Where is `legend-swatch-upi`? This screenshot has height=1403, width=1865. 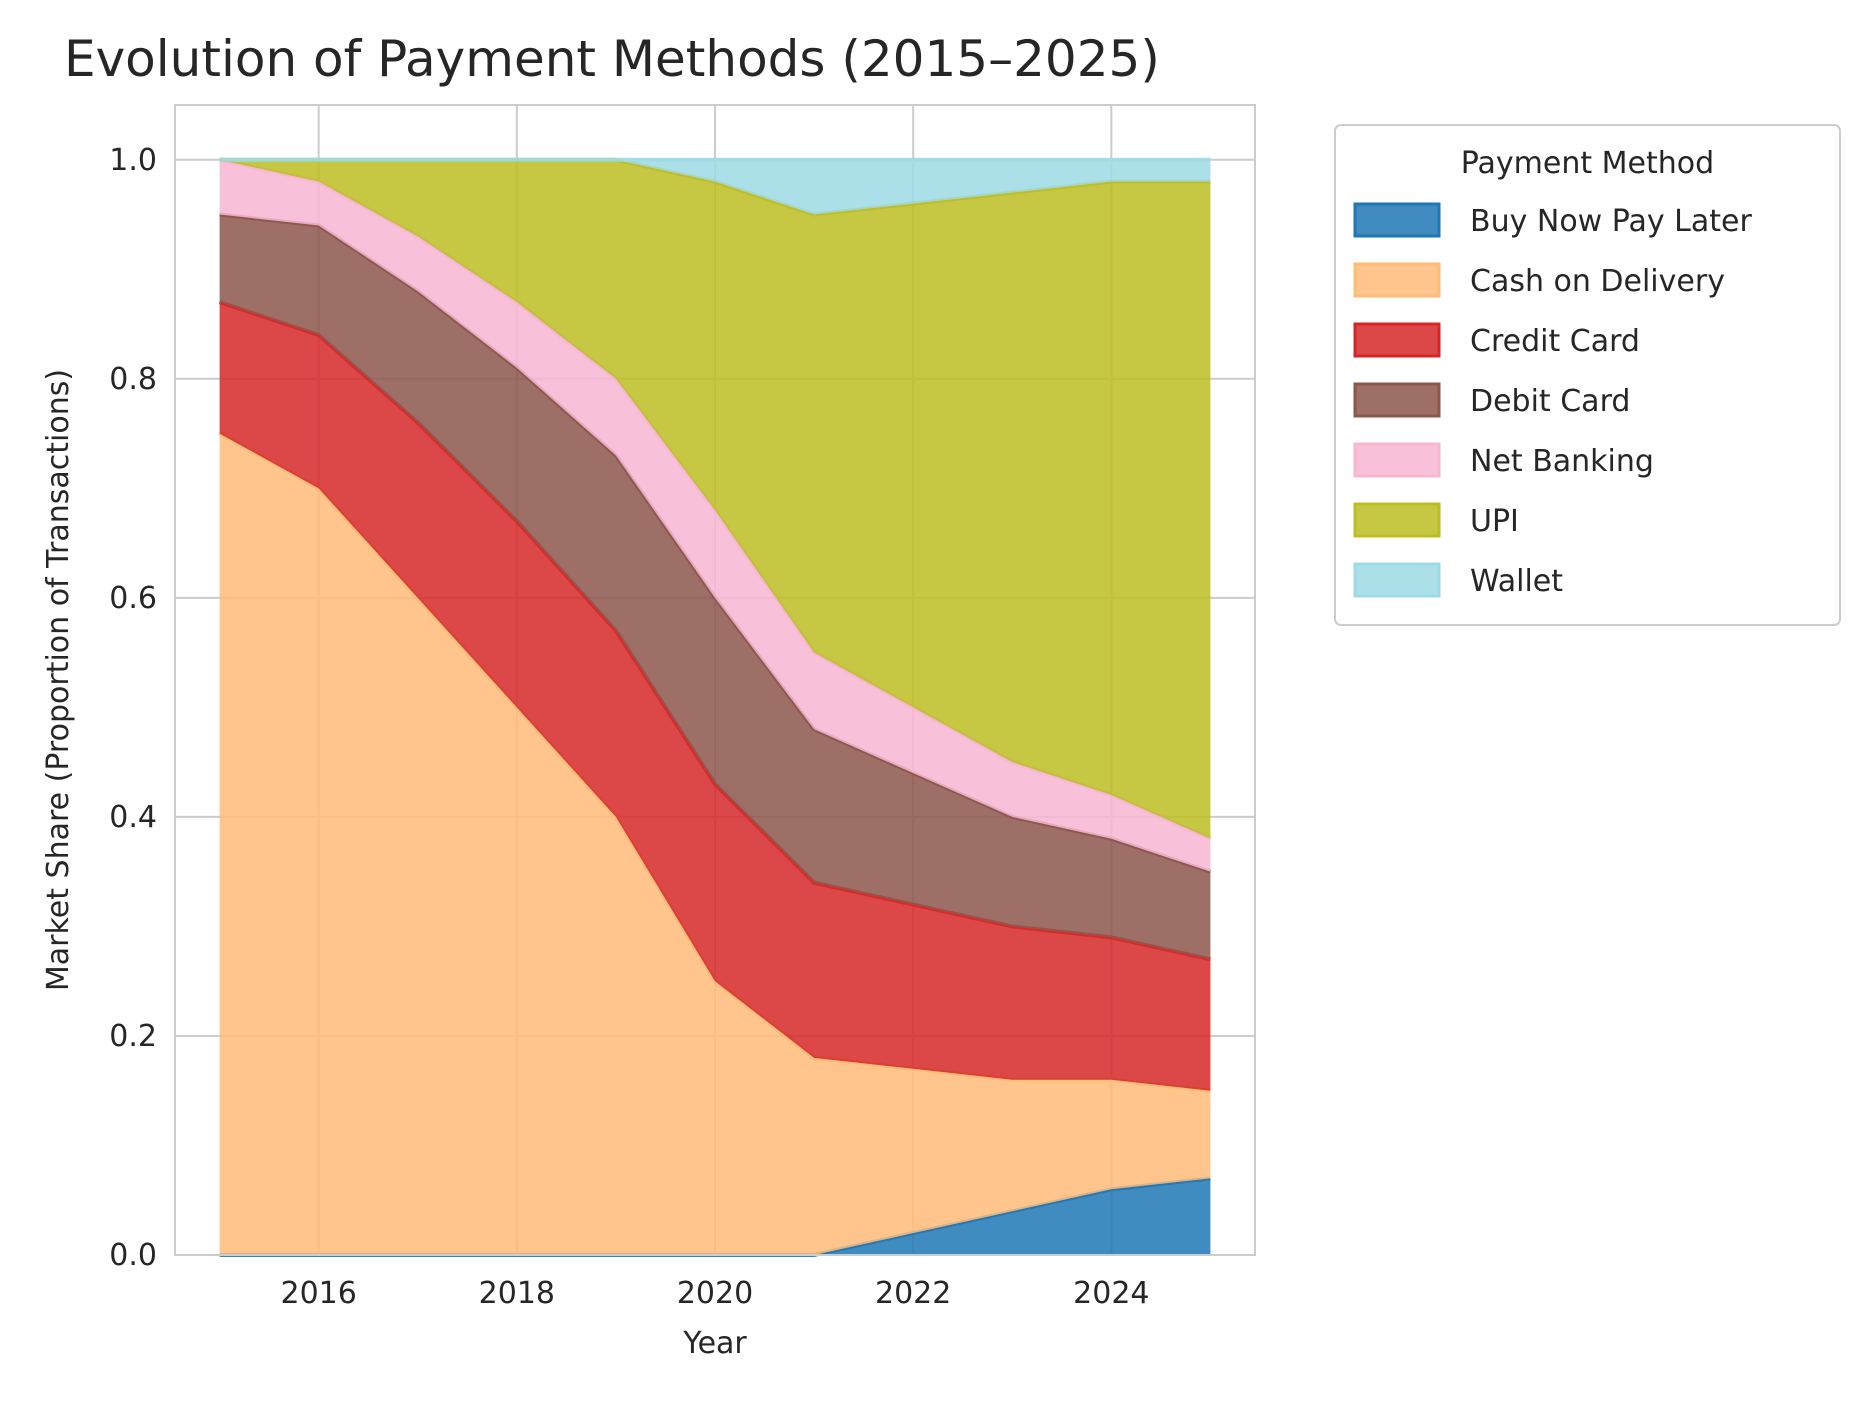
legend-swatch-upi is located at coordinates (1397, 520).